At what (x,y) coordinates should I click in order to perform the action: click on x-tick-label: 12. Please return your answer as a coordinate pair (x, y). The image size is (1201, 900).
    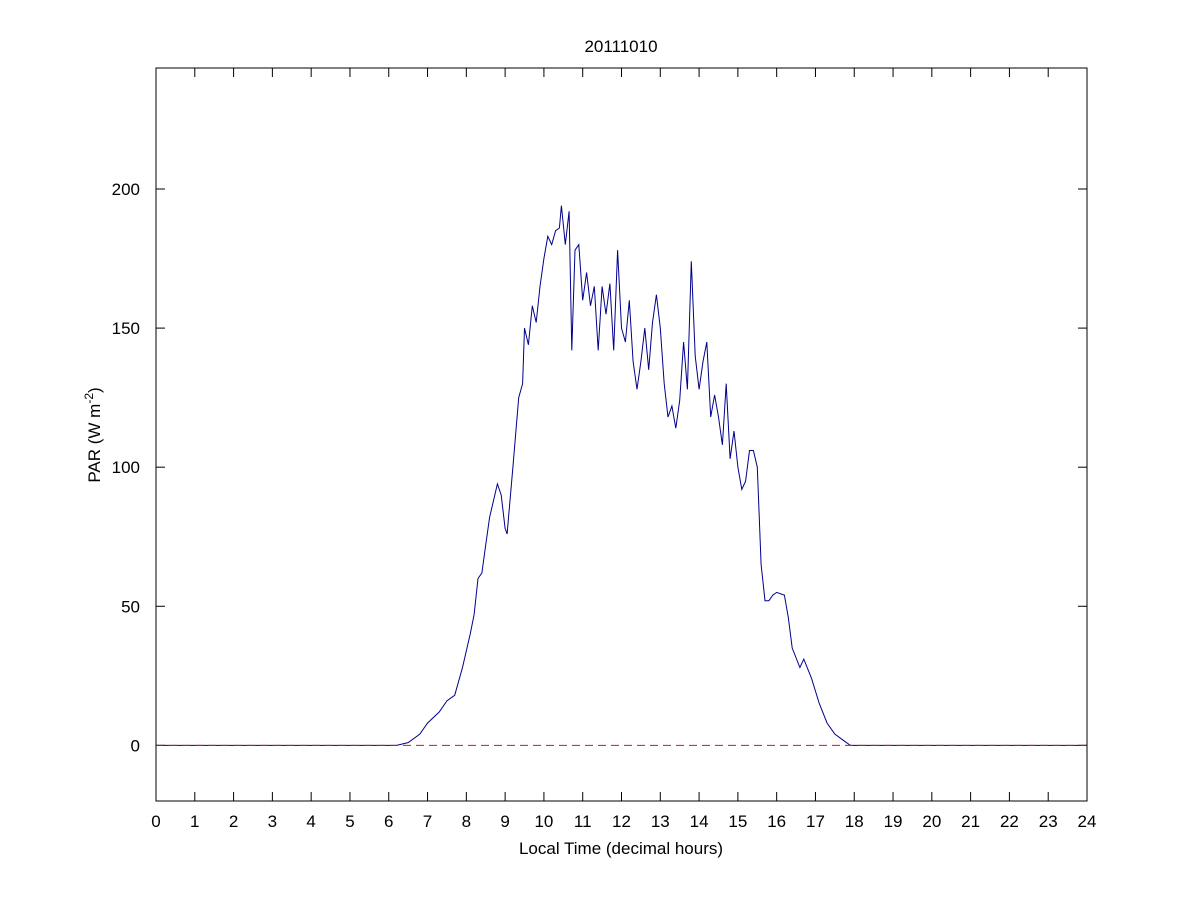
    Looking at the image, I should click on (621, 821).